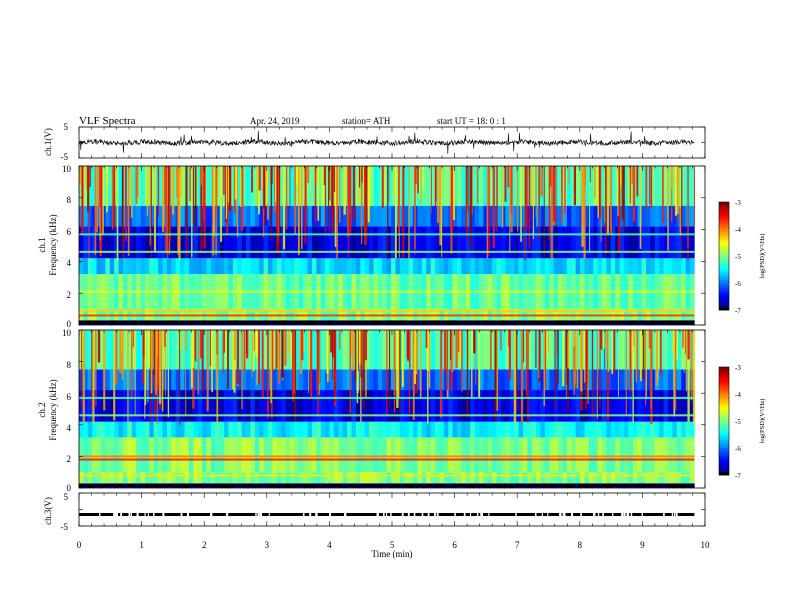 The height and width of the screenshot is (612, 792). Describe the element at coordinates (67, 169) in the screenshot. I see `ch1-freq-tick-10: 10` at that location.